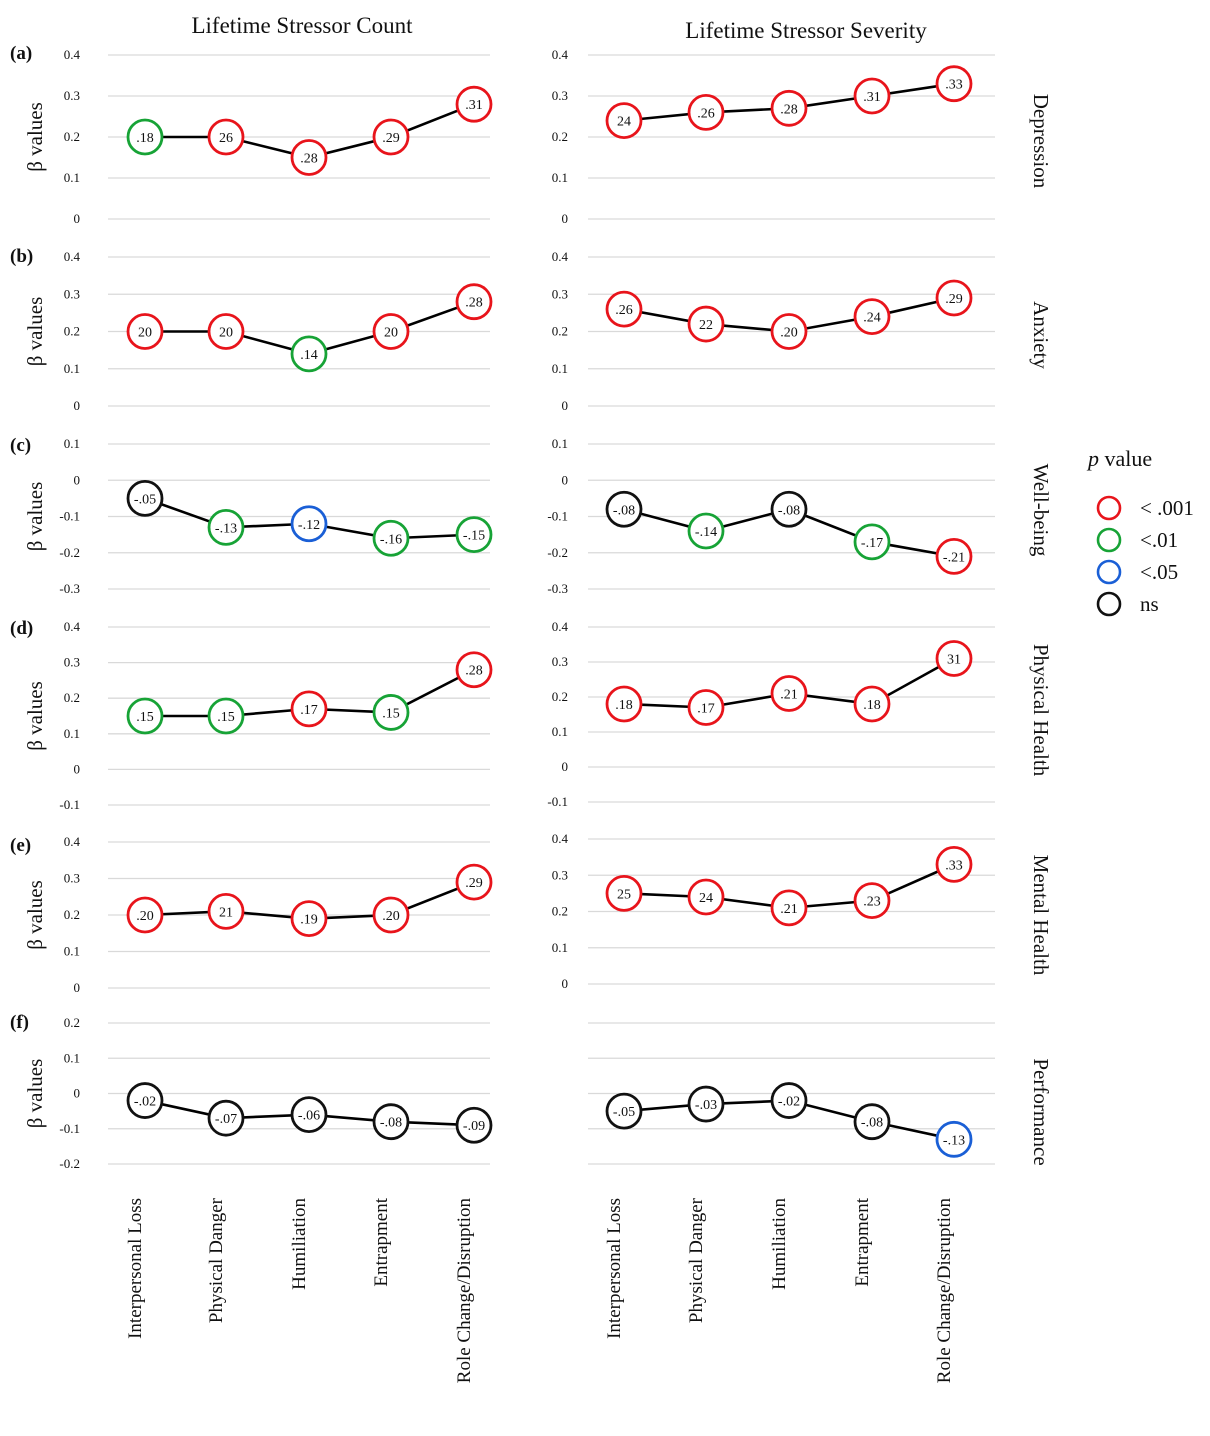 Image resolution: width=1210 pixels, height=1436 pixels. What do you see at coordinates (72, 662) in the screenshot?
I see `y-tick-label: 0.3` at bounding box center [72, 662].